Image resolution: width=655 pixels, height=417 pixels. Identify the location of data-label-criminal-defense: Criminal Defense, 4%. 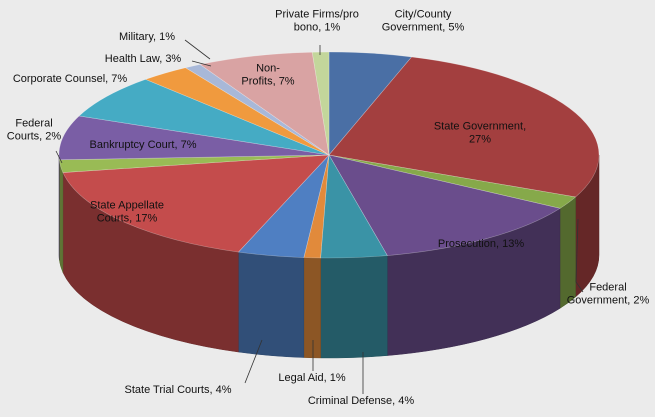
(361, 401).